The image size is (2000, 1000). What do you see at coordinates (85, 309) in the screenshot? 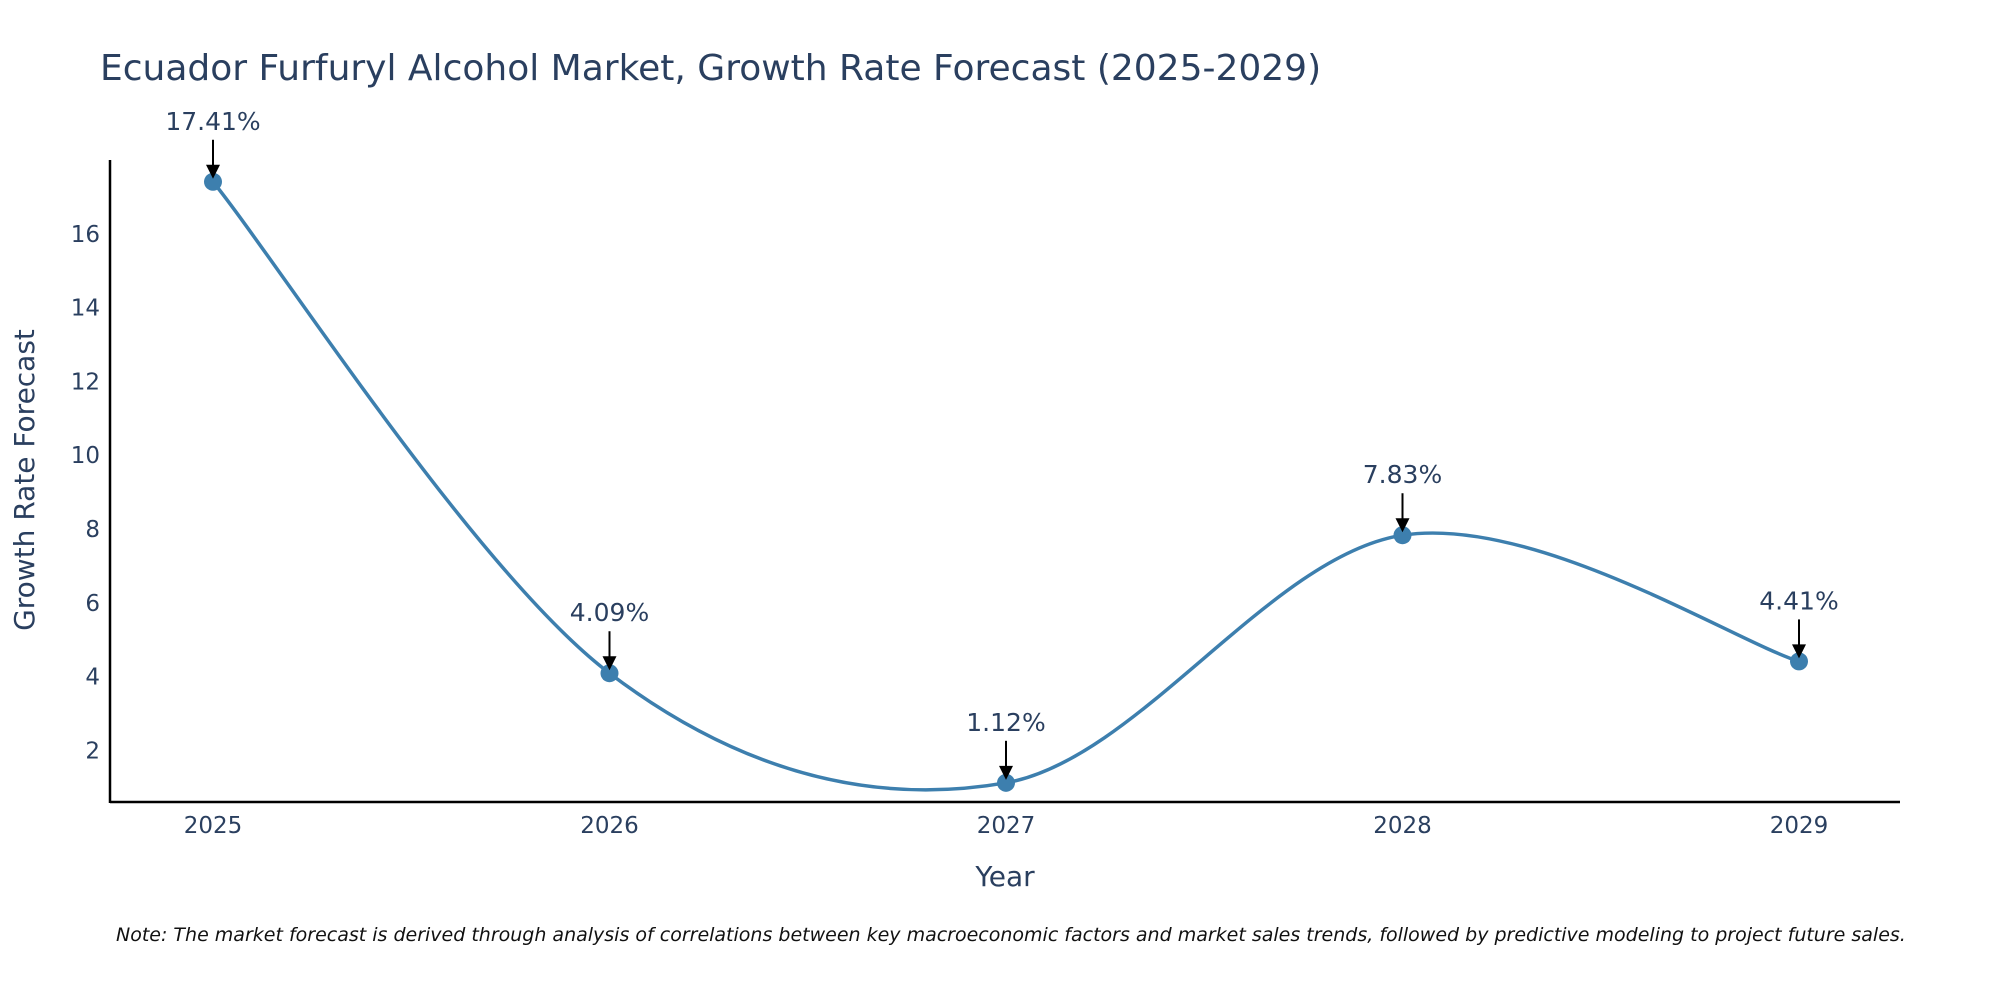
I see `y-tick-label: 14` at bounding box center [85, 309].